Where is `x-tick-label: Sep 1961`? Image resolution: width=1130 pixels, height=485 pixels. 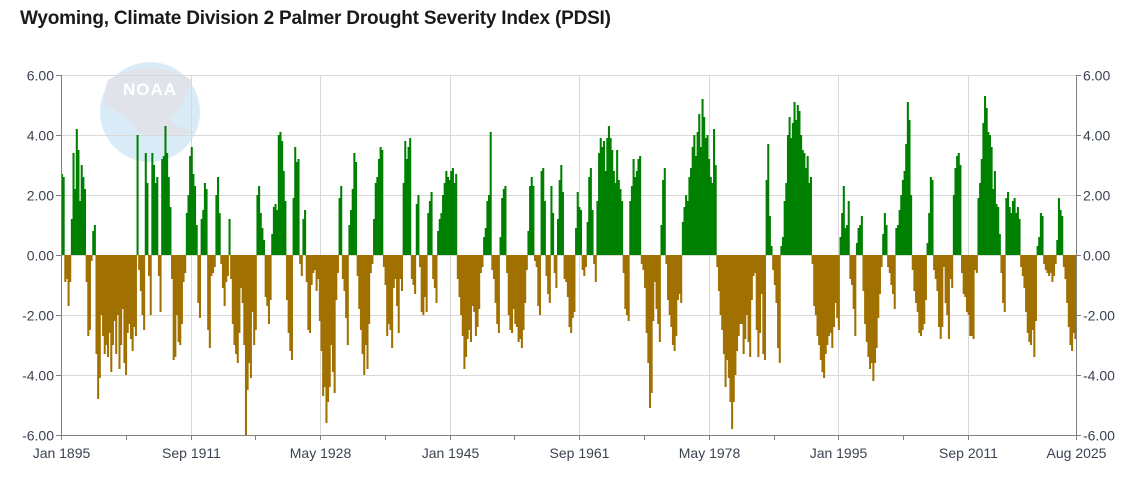
x-tick-label: Sep 1961 is located at coordinates (580, 453).